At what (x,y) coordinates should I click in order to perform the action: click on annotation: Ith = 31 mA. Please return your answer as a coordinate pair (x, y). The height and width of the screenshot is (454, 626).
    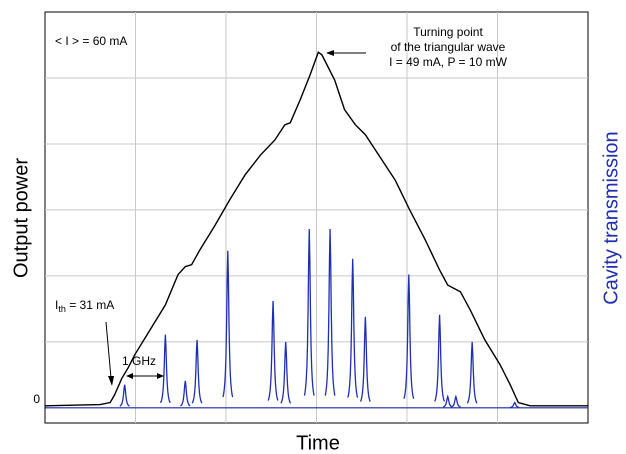
    Looking at the image, I should click on (84, 306).